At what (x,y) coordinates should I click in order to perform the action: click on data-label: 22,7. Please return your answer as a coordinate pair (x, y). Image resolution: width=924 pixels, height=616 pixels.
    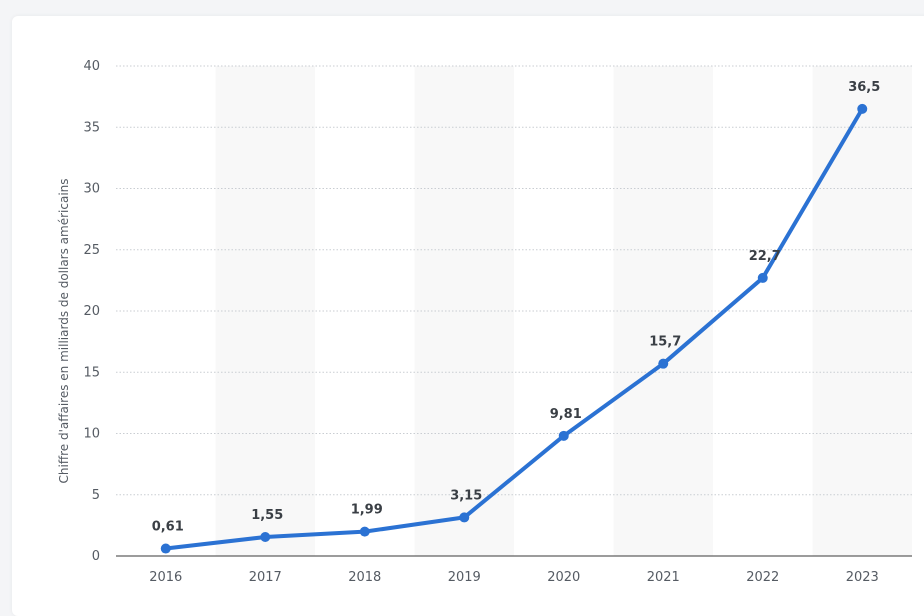
    Looking at the image, I should click on (765, 256).